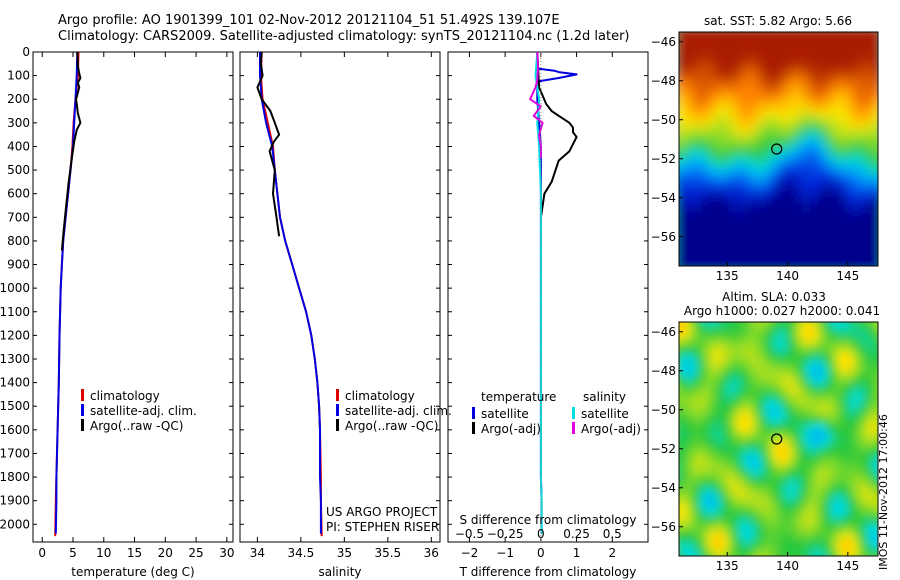  Describe the element at coordinates (604, 397) in the screenshot. I see `difference-legend-title-salinity: salinity` at that location.